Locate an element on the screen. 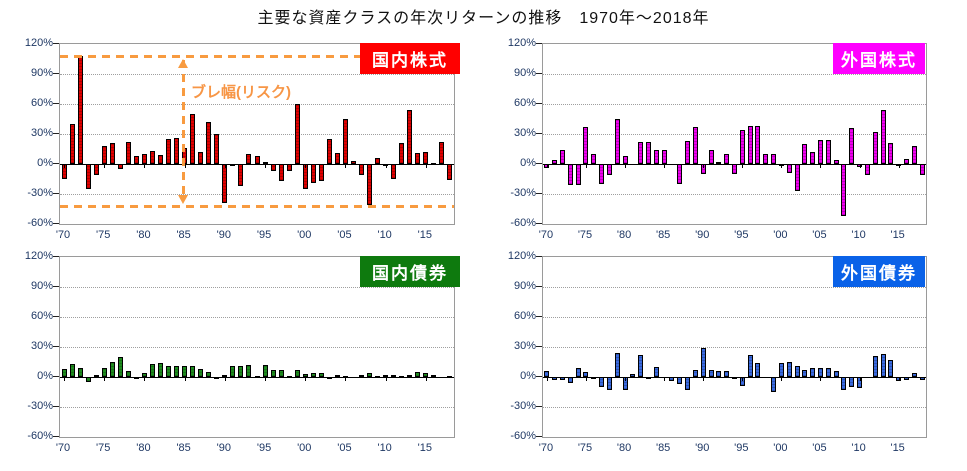 The height and width of the screenshot is (471, 967). bar-domestic-stocks-2006 is located at coordinates (353, 162).